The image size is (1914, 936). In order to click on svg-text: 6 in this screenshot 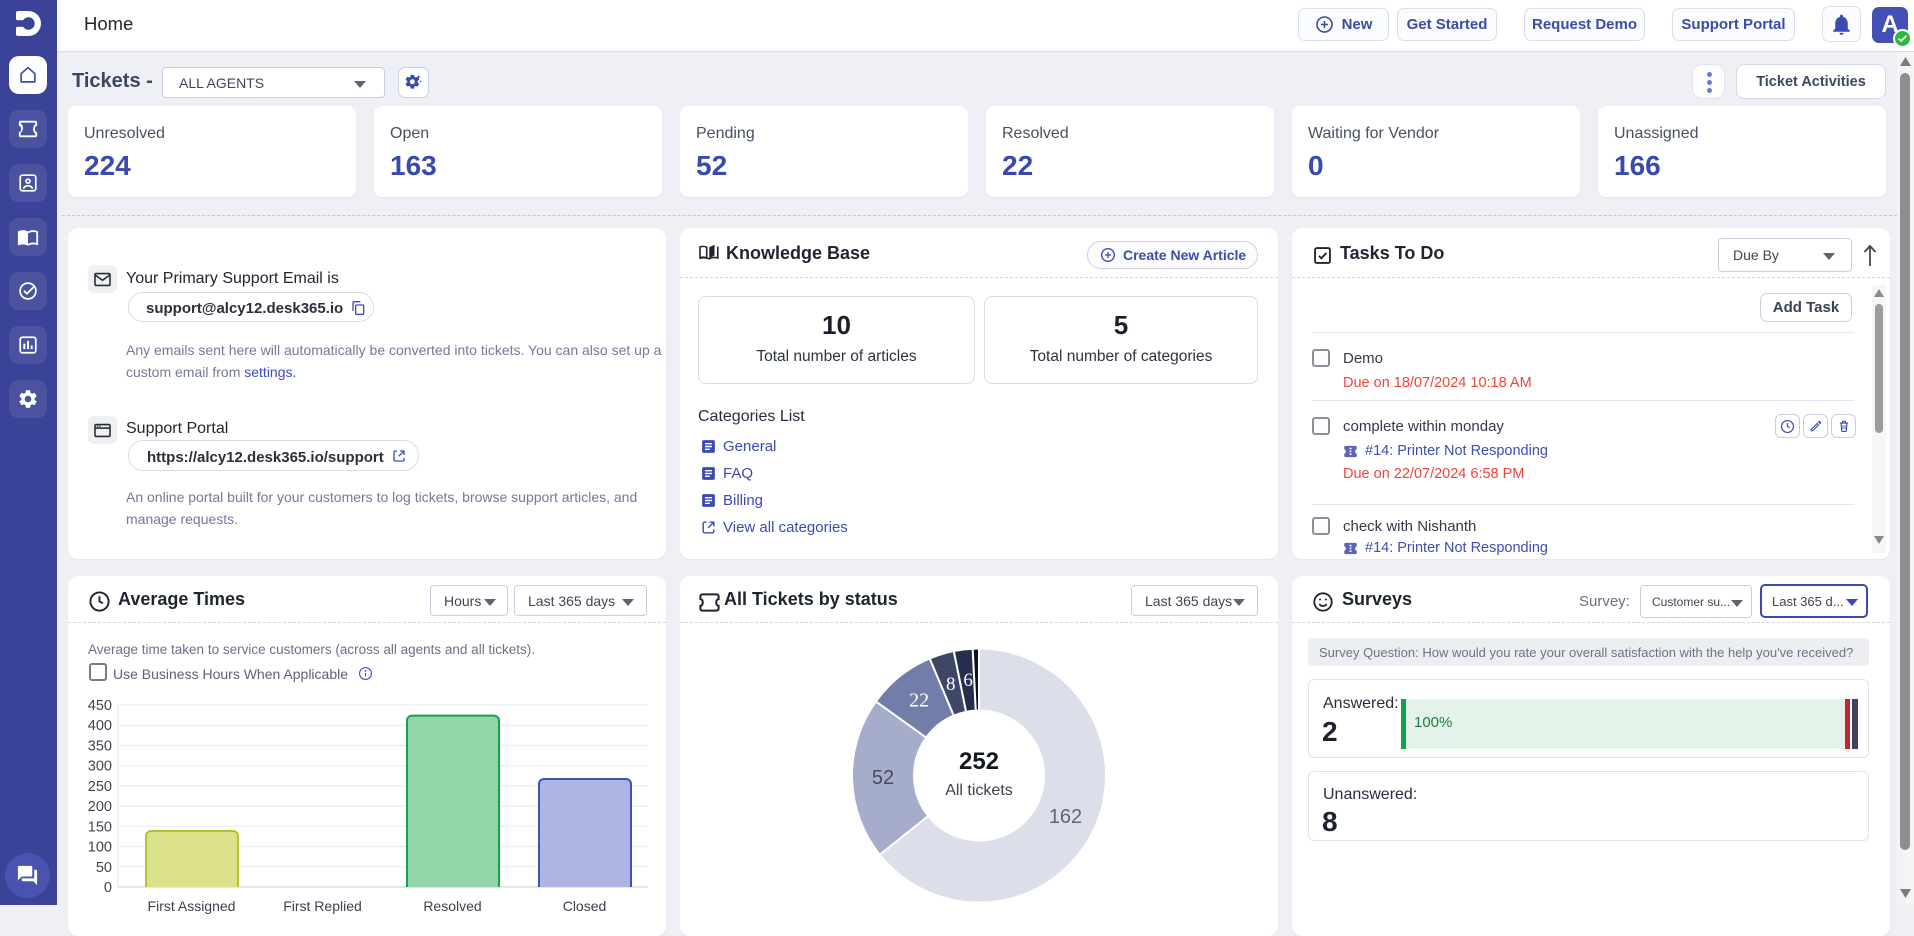, I will do `click(968, 680)`.